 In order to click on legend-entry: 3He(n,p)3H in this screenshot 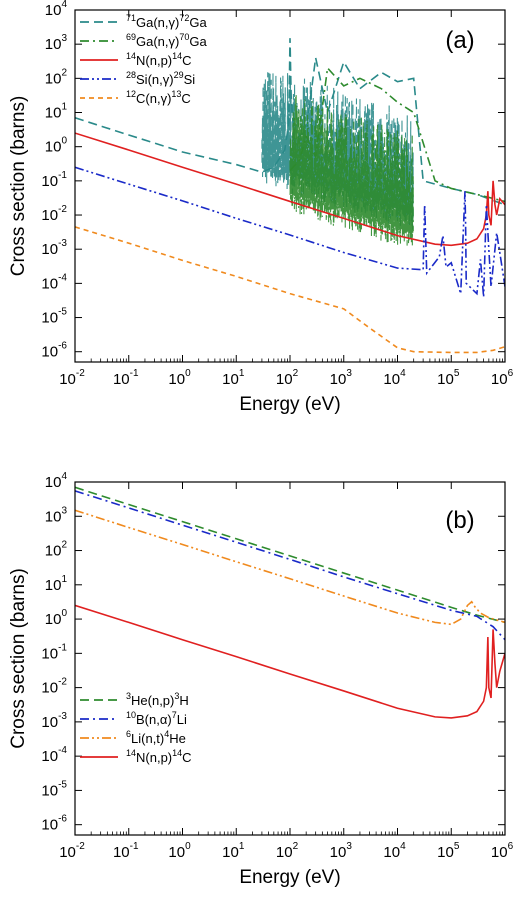, I will do `click(157, 699)`.